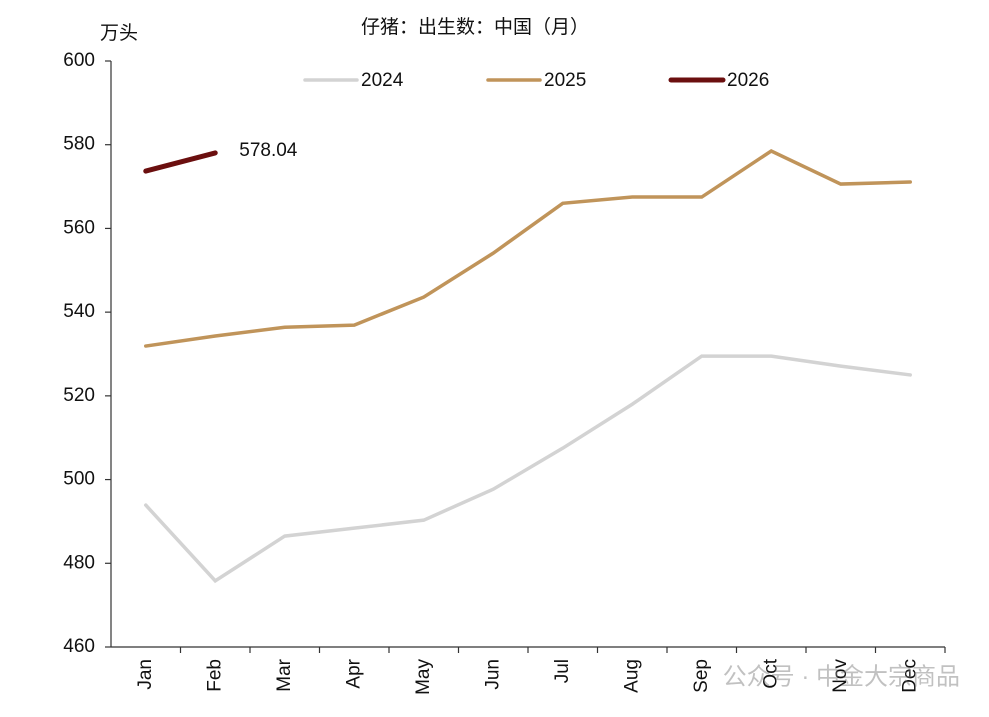 This screenshot has width=989, height=717. What do you see at coordinates (119, 33) in the screenshot?
I see `y-axis-label: 万头` at bounding box center [119, 33].